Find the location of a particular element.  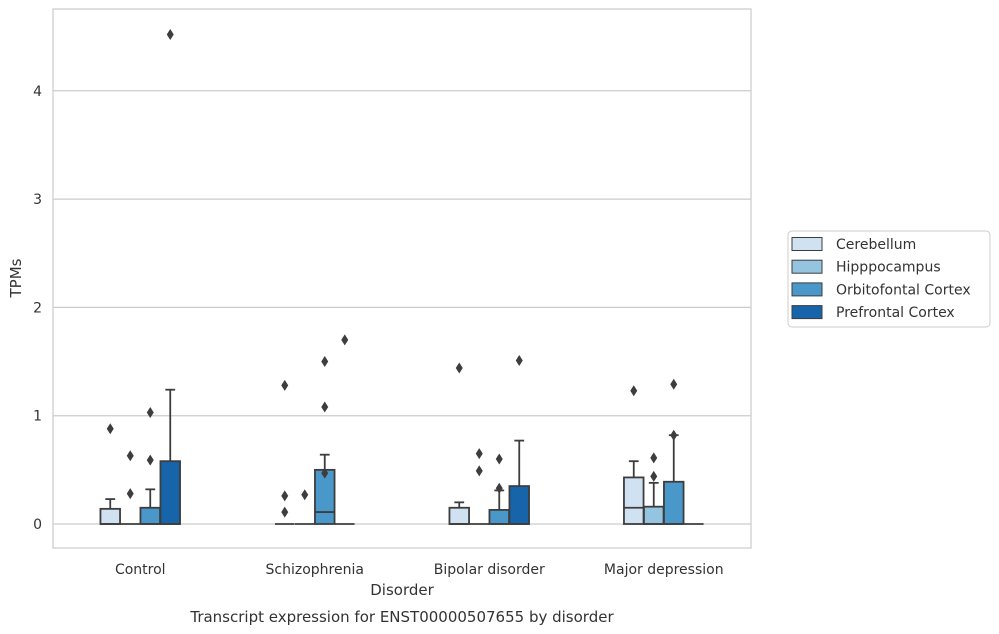

y-tick-label: 3 is located at coordinates (37, 200).